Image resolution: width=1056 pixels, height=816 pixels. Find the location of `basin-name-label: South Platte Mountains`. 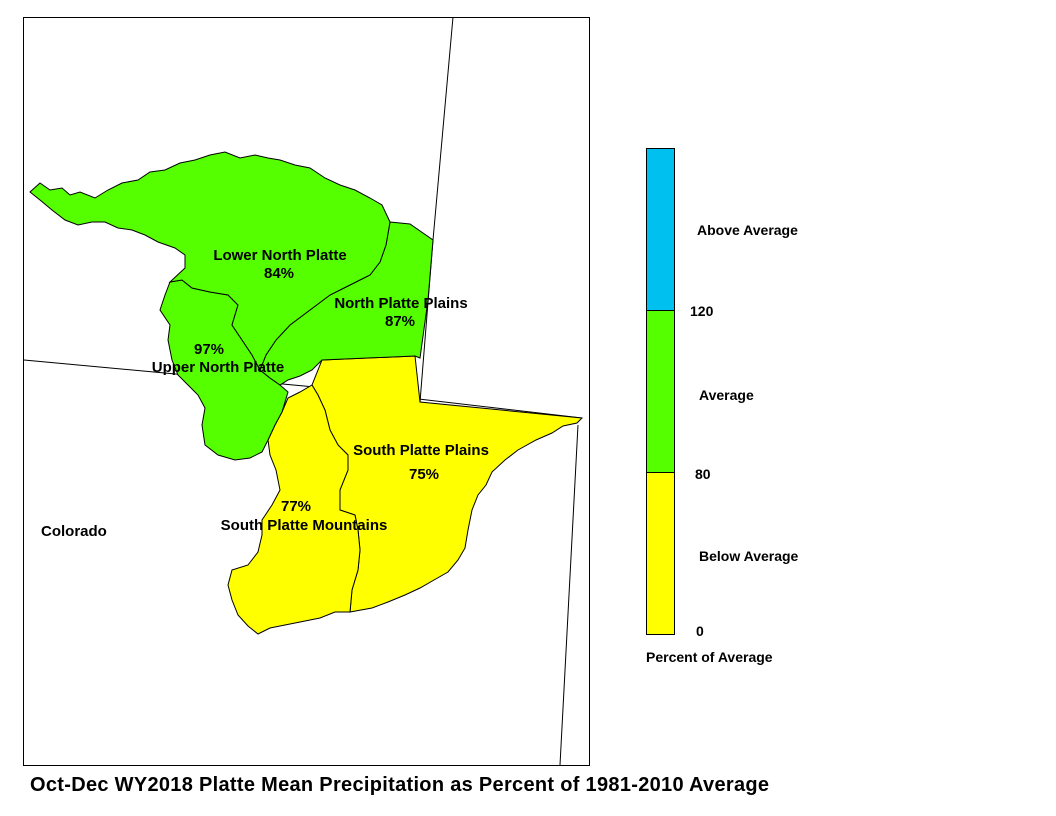

basin-name-label: South Platte Mountains is located at coordinates (304, 525).